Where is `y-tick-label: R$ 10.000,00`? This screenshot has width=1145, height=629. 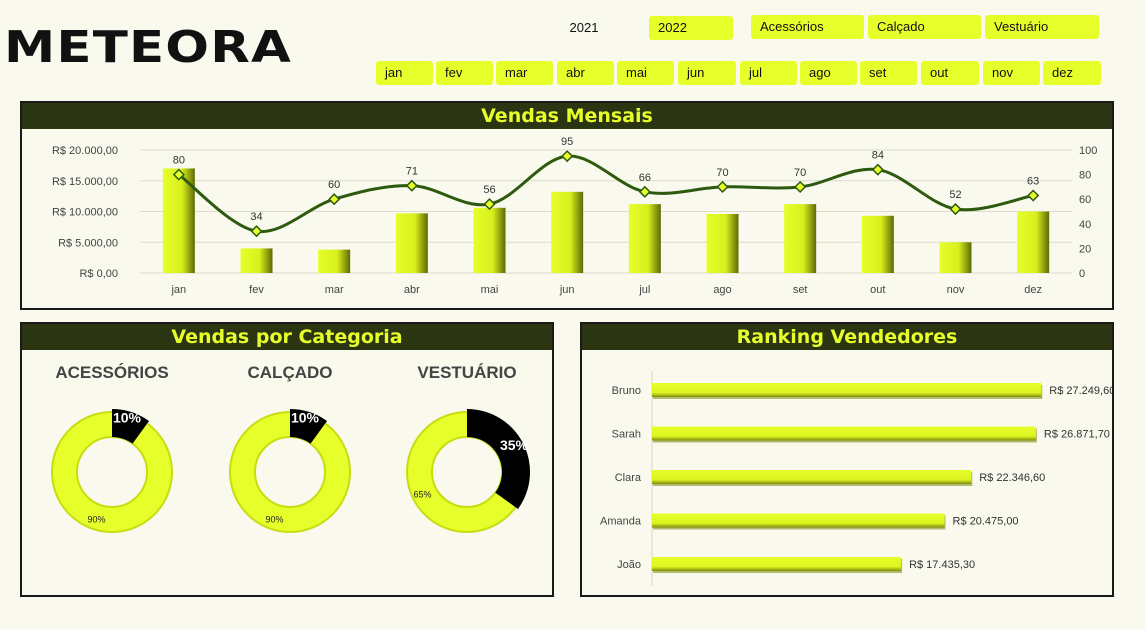 y-tick-label: R$ 10.000,00 is located at coordinates (85, 213).